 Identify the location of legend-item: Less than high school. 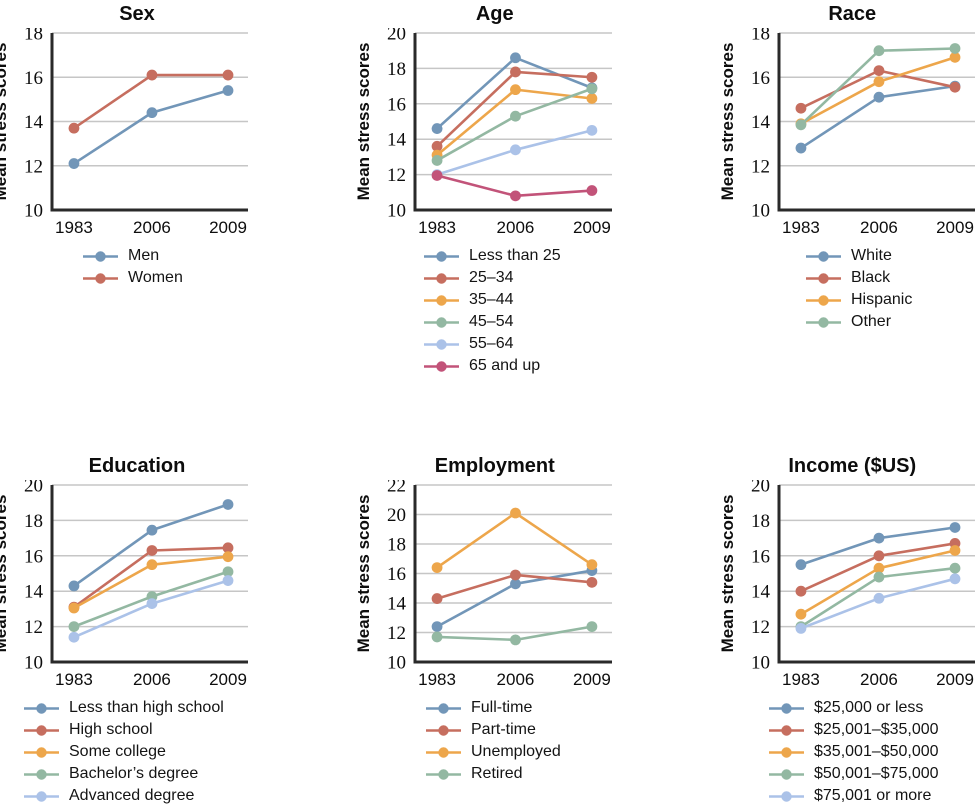
(176, 708).